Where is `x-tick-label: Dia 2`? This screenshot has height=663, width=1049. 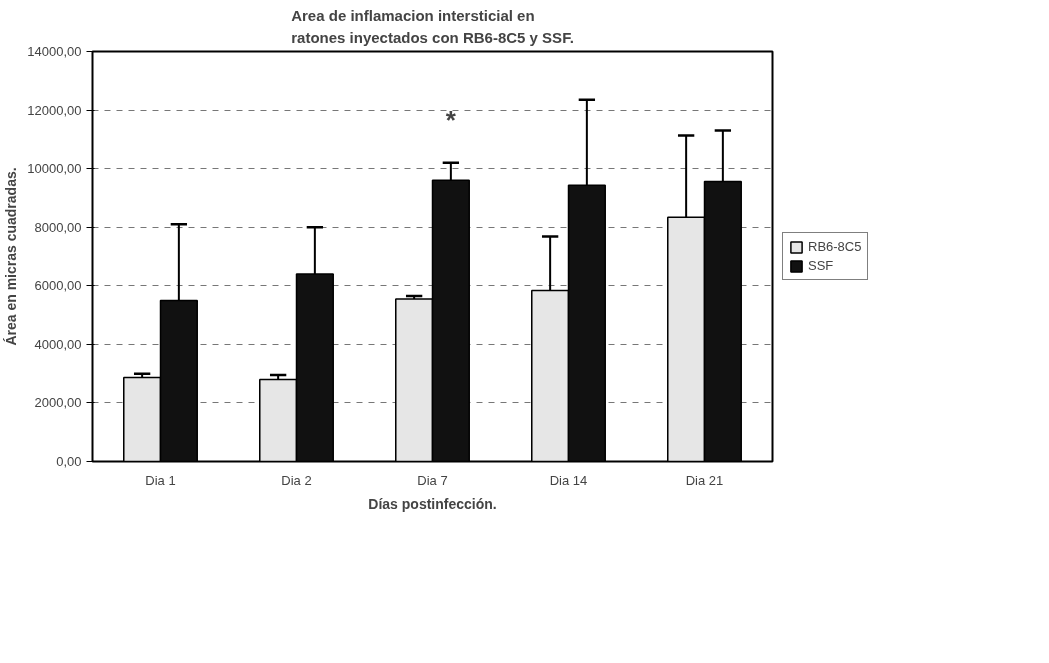
x-tick-label: Dia 2 is located at coordinates (296, 480).